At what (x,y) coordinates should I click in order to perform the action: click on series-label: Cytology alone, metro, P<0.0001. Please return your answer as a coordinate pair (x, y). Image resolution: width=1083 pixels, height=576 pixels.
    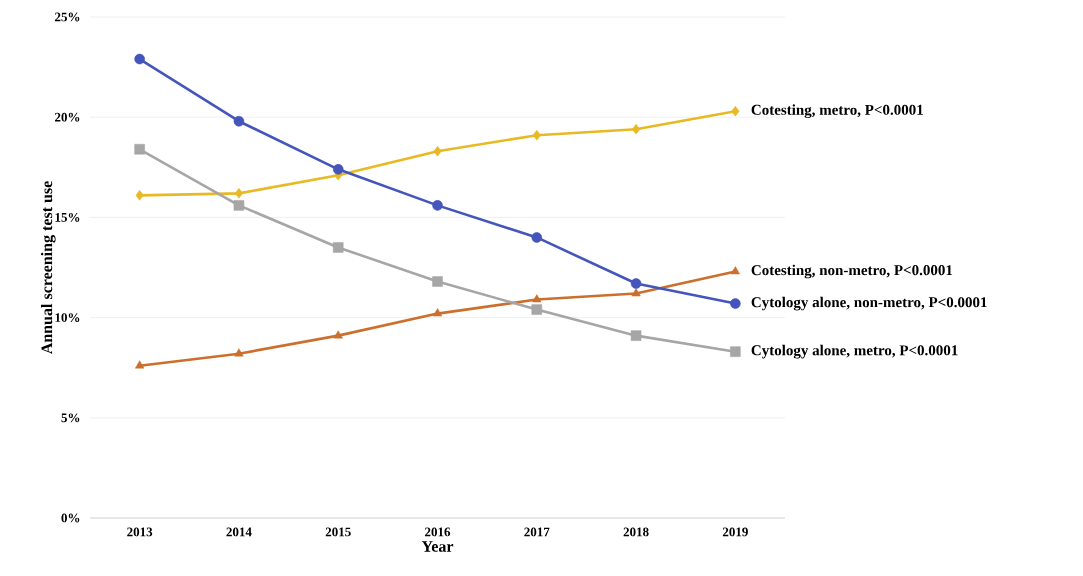
    Looking at the image, I should click on (854, 351).